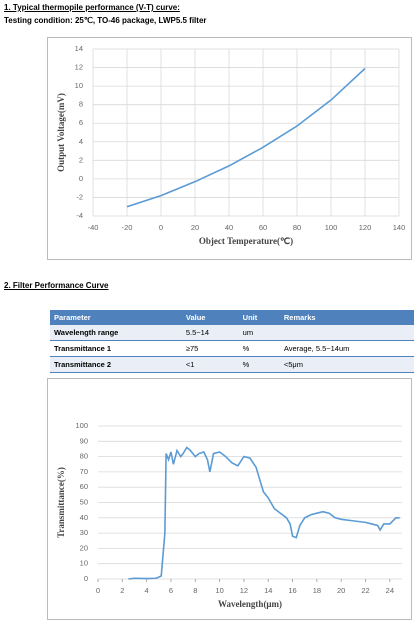  I want to click on y-tick-label: 90, so click(84, 440).